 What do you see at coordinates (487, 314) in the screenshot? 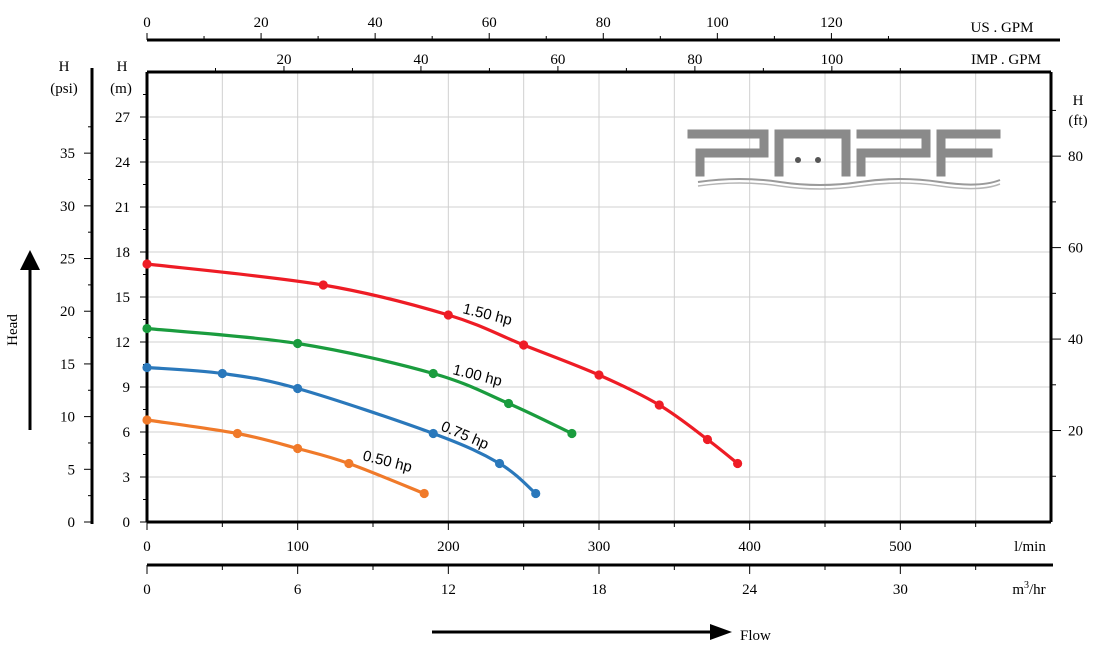
I see `series-label: 1.50 hp` at bounding box center [487, 314].